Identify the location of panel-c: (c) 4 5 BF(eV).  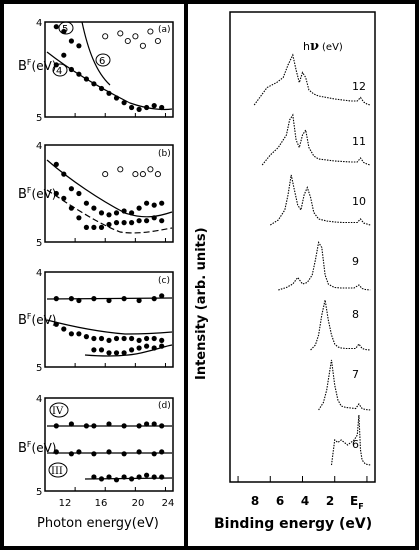
(96, 321).